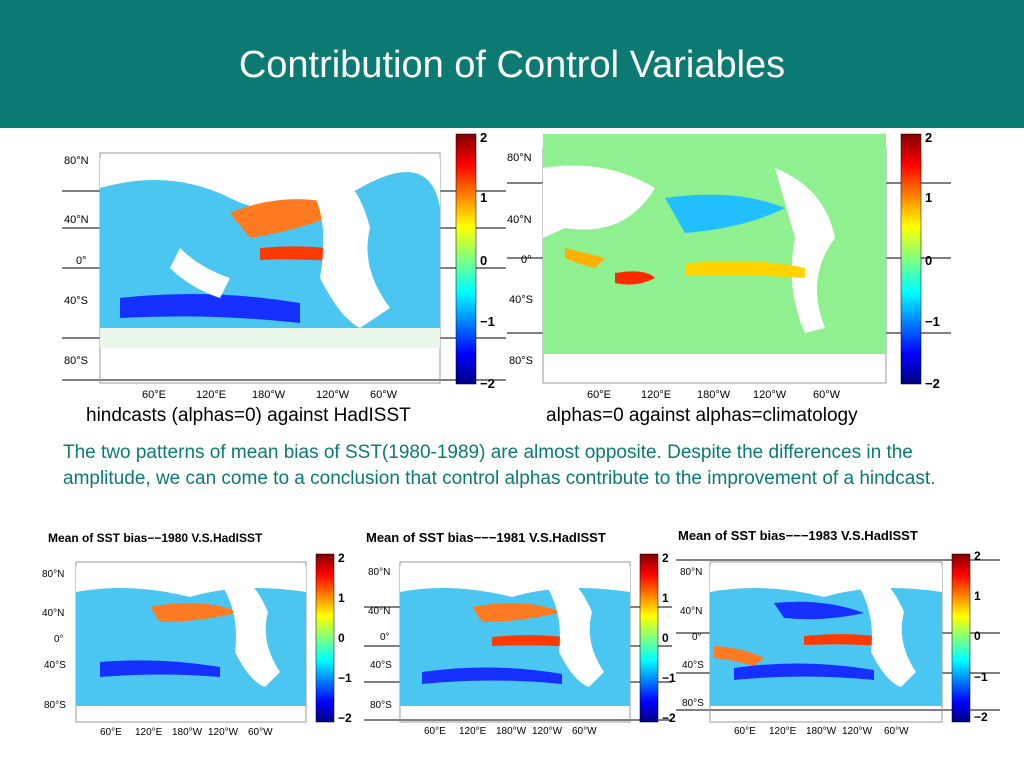 This screenshot has height=768, width=1024. I want to click on lon-labels-map3: 60°E 120°E 180°W 120°W 60°W, so click(186, 732).